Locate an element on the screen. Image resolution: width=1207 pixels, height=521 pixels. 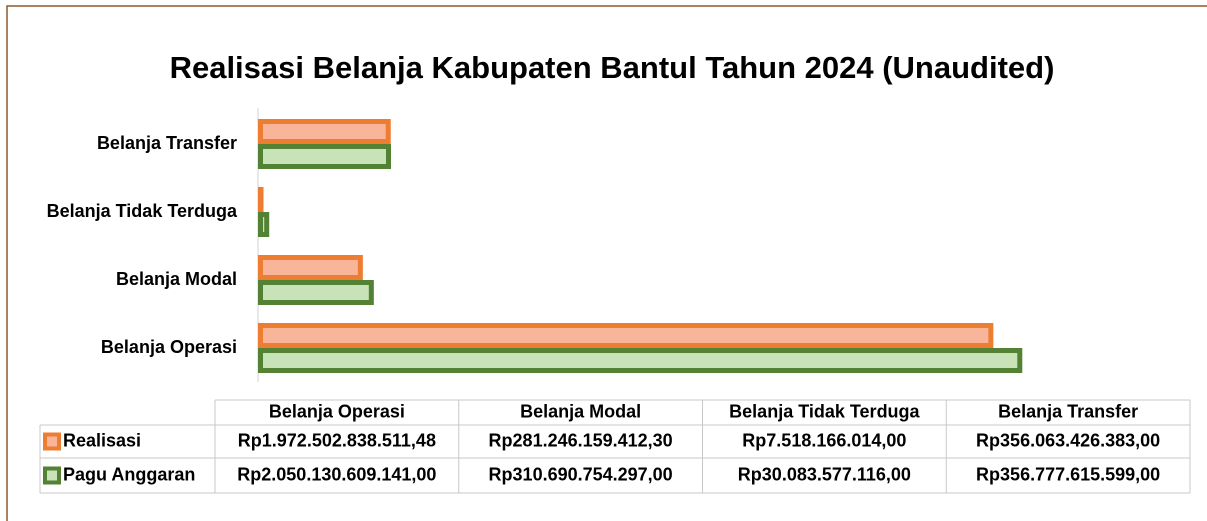
legend-label: Realisasi is located at coordinates (102, 440).